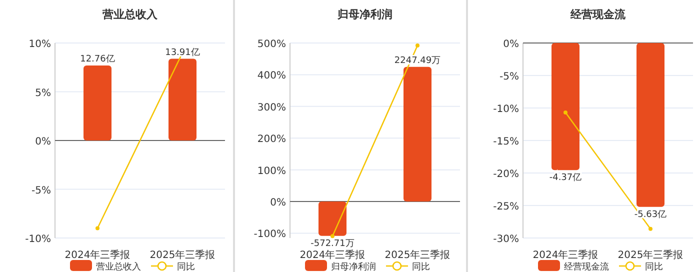  Describe the element at coordinates (506, 174) in the screenshot. I see `y-tick-label: -20%` at that location.